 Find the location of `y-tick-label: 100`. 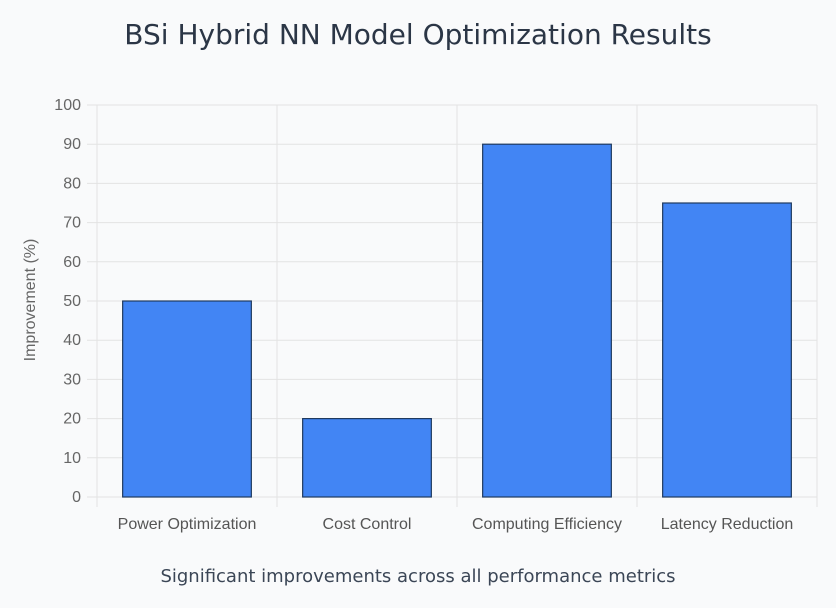

y-tick-label: 100 is located at coordinates (67, 105).